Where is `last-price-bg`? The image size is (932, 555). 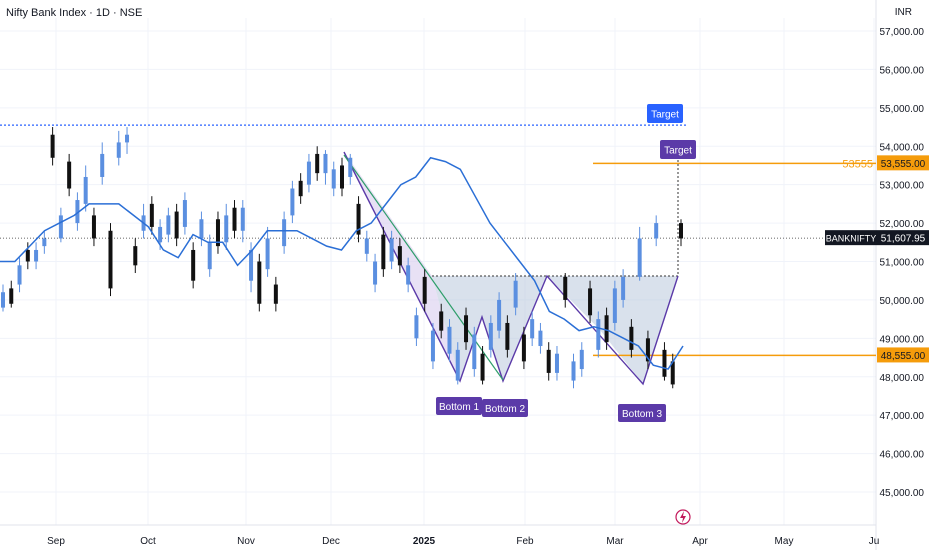 last-price-bg is located at coordinates (903, 238).